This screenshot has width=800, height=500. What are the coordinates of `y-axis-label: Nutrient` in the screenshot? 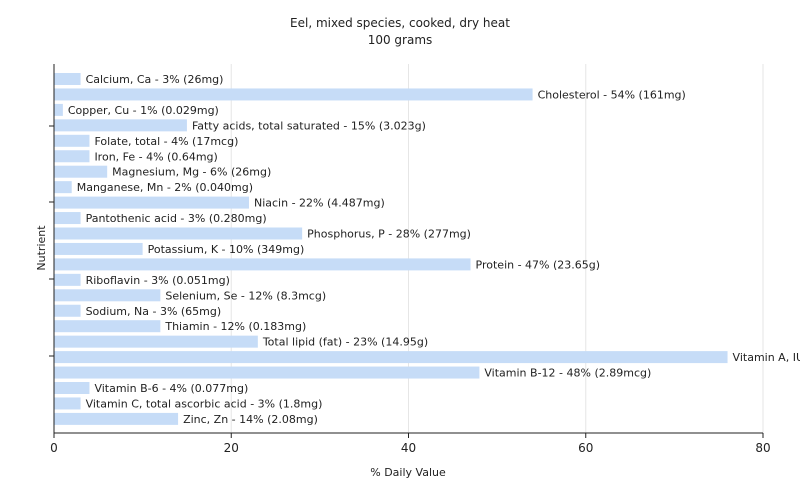 It's located at (41, 248).